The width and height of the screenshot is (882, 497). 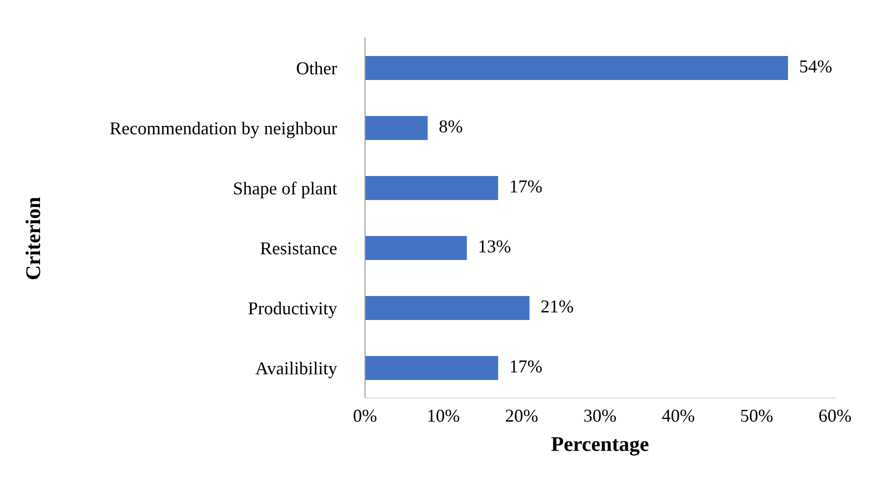 What do you see at coordinates (296, 370) in the screenshot?
I see `y-tick-label: Availibility` at bounding box center [296, 370].